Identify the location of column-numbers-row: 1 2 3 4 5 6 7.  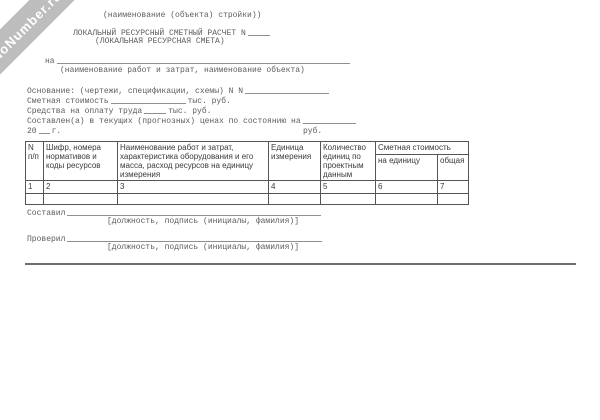
(247, 187).